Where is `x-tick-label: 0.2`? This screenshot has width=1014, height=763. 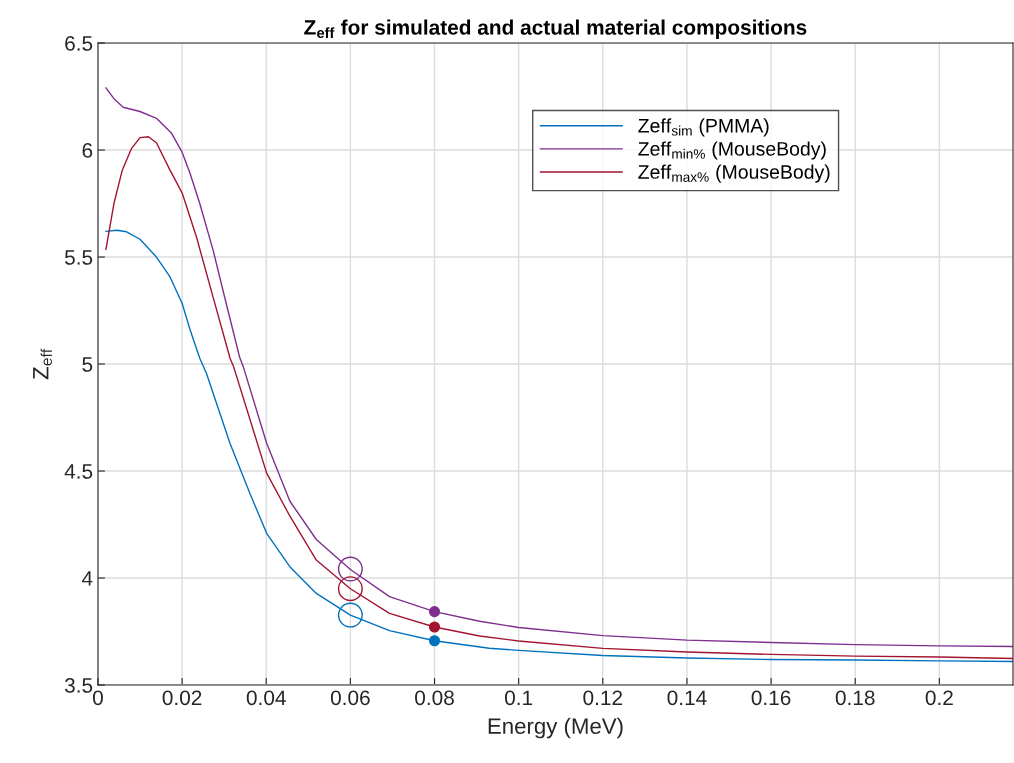 x-tick-label: 0.2 is located at coordinates (939, 698).